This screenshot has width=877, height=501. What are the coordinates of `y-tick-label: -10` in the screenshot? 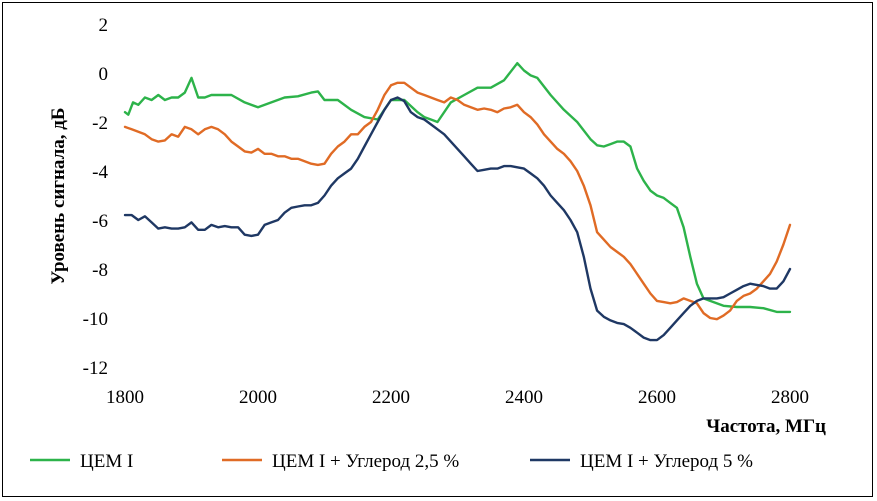 It's located at (95, 319).